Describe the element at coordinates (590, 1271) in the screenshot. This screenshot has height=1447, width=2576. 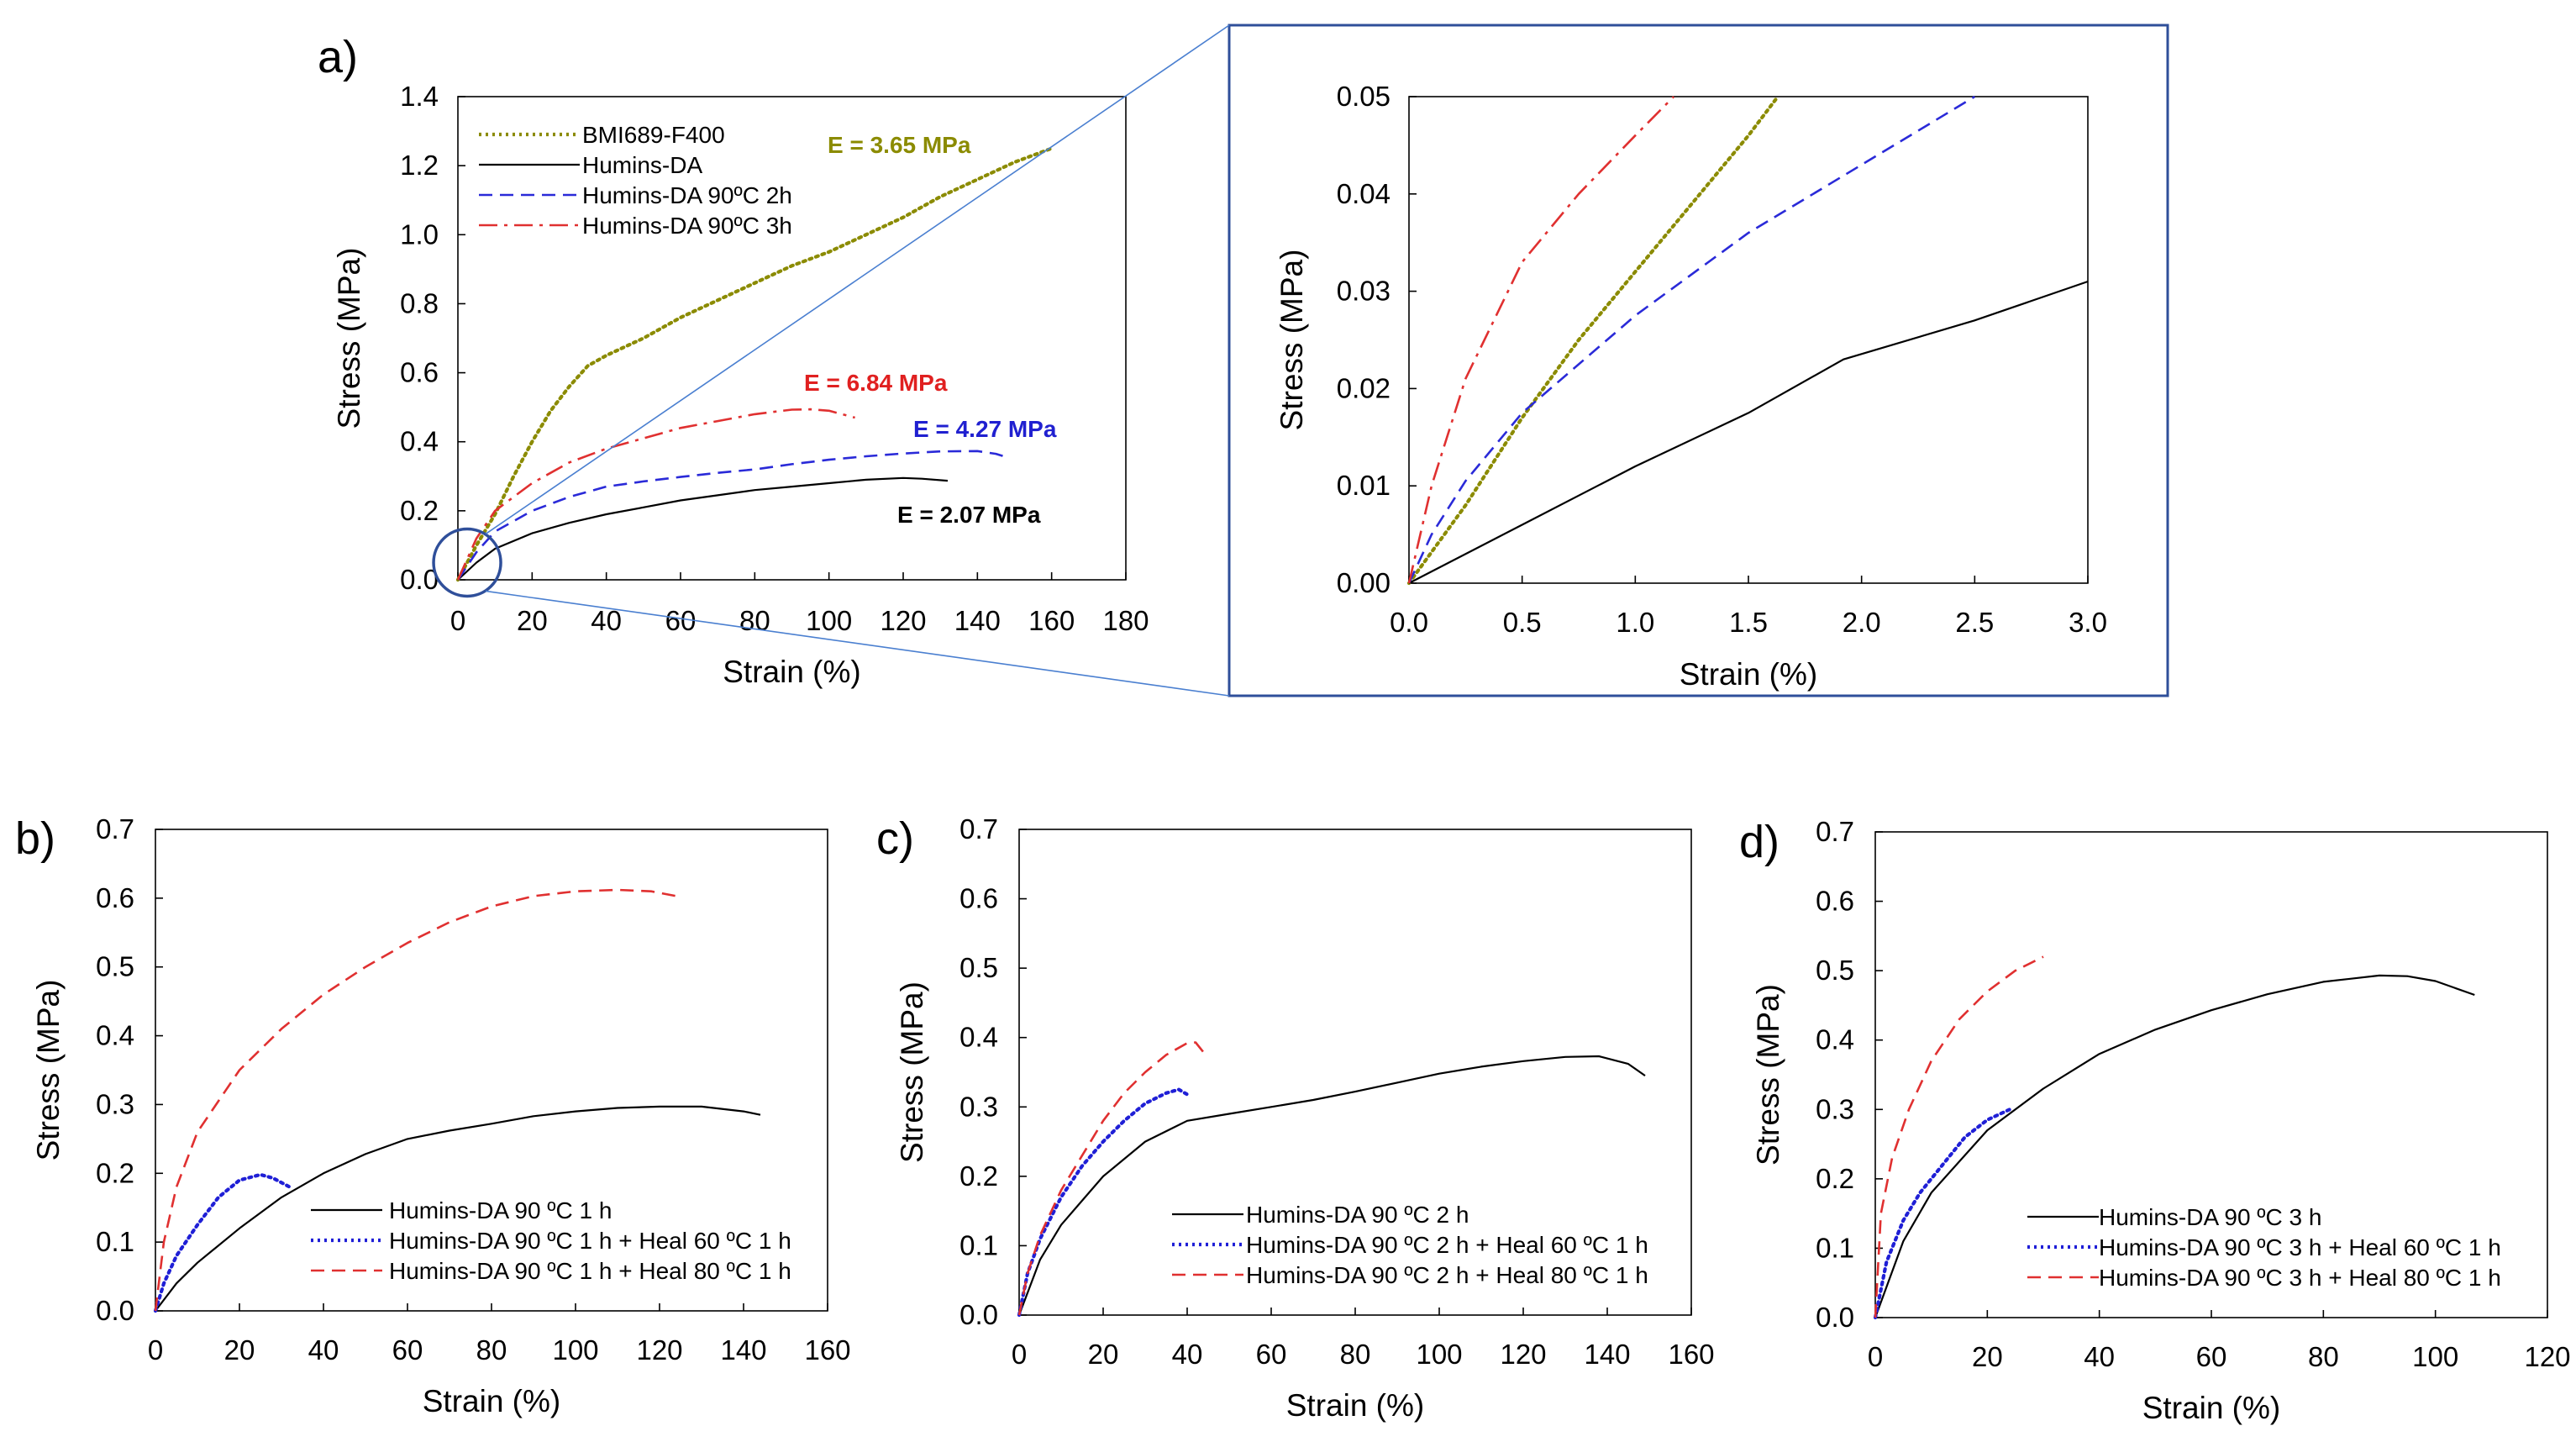
I see `legend-label: Humins-DA 90 ºC 1 h + Heal 80 ºC 1 h` at that location.